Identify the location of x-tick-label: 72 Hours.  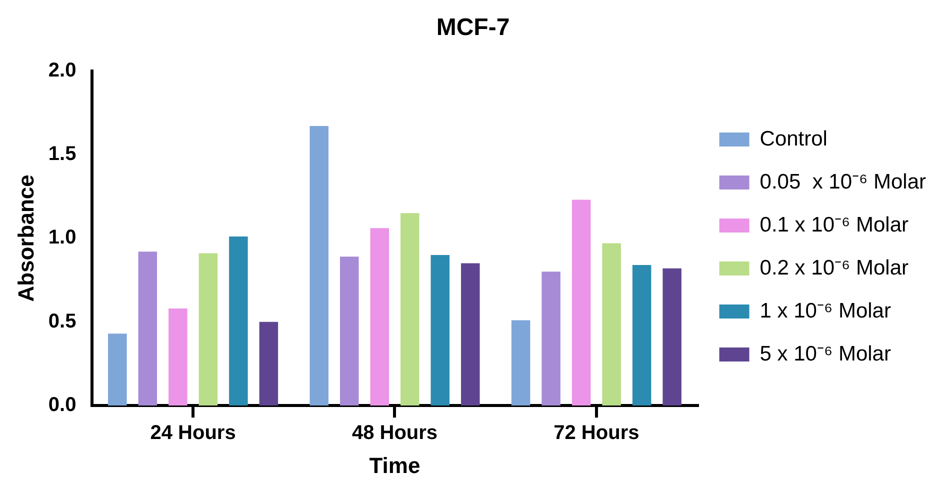
(597, 433).